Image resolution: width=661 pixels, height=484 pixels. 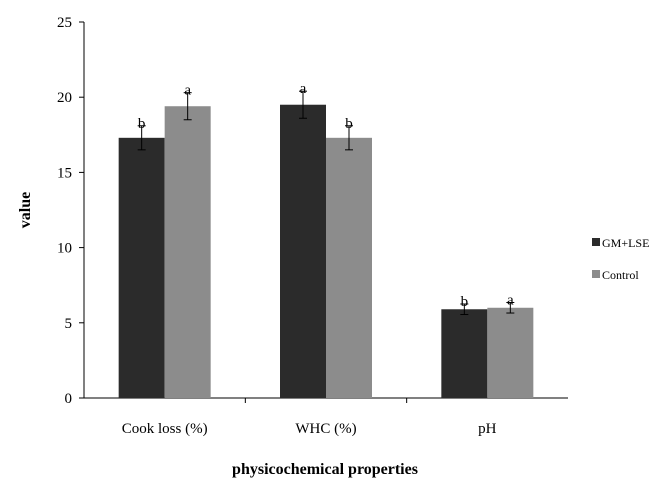 I want to click on x-category-label: pH, so click(x=487, y=429).